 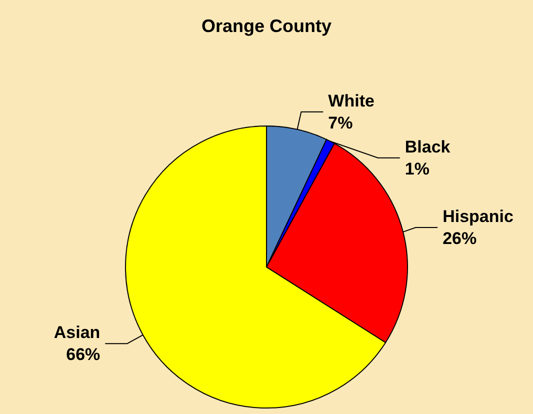 I want to click on slice-label: White, so click(x=351, y=100).